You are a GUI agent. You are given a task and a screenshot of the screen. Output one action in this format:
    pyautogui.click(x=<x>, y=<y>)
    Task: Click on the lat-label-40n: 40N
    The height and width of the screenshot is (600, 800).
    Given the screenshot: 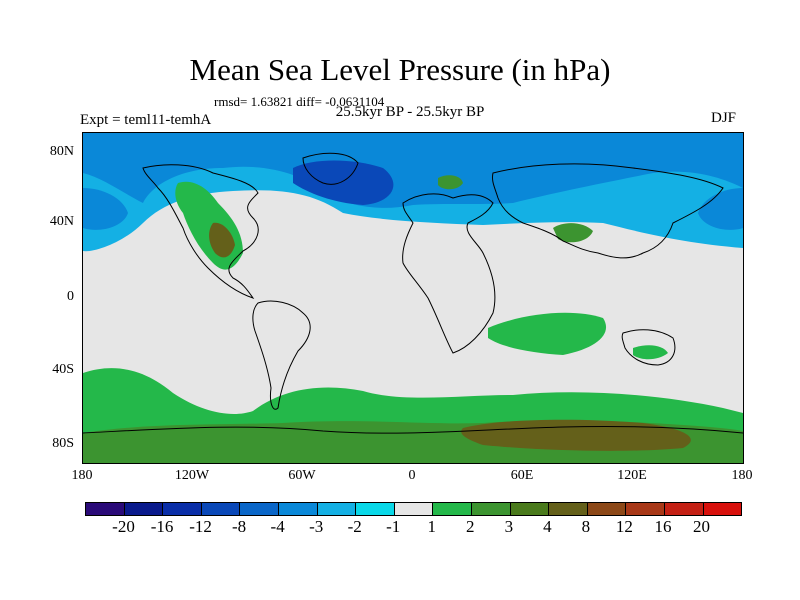 What is the action you would take?
    pyautogui.click(x=61, y=221)
    